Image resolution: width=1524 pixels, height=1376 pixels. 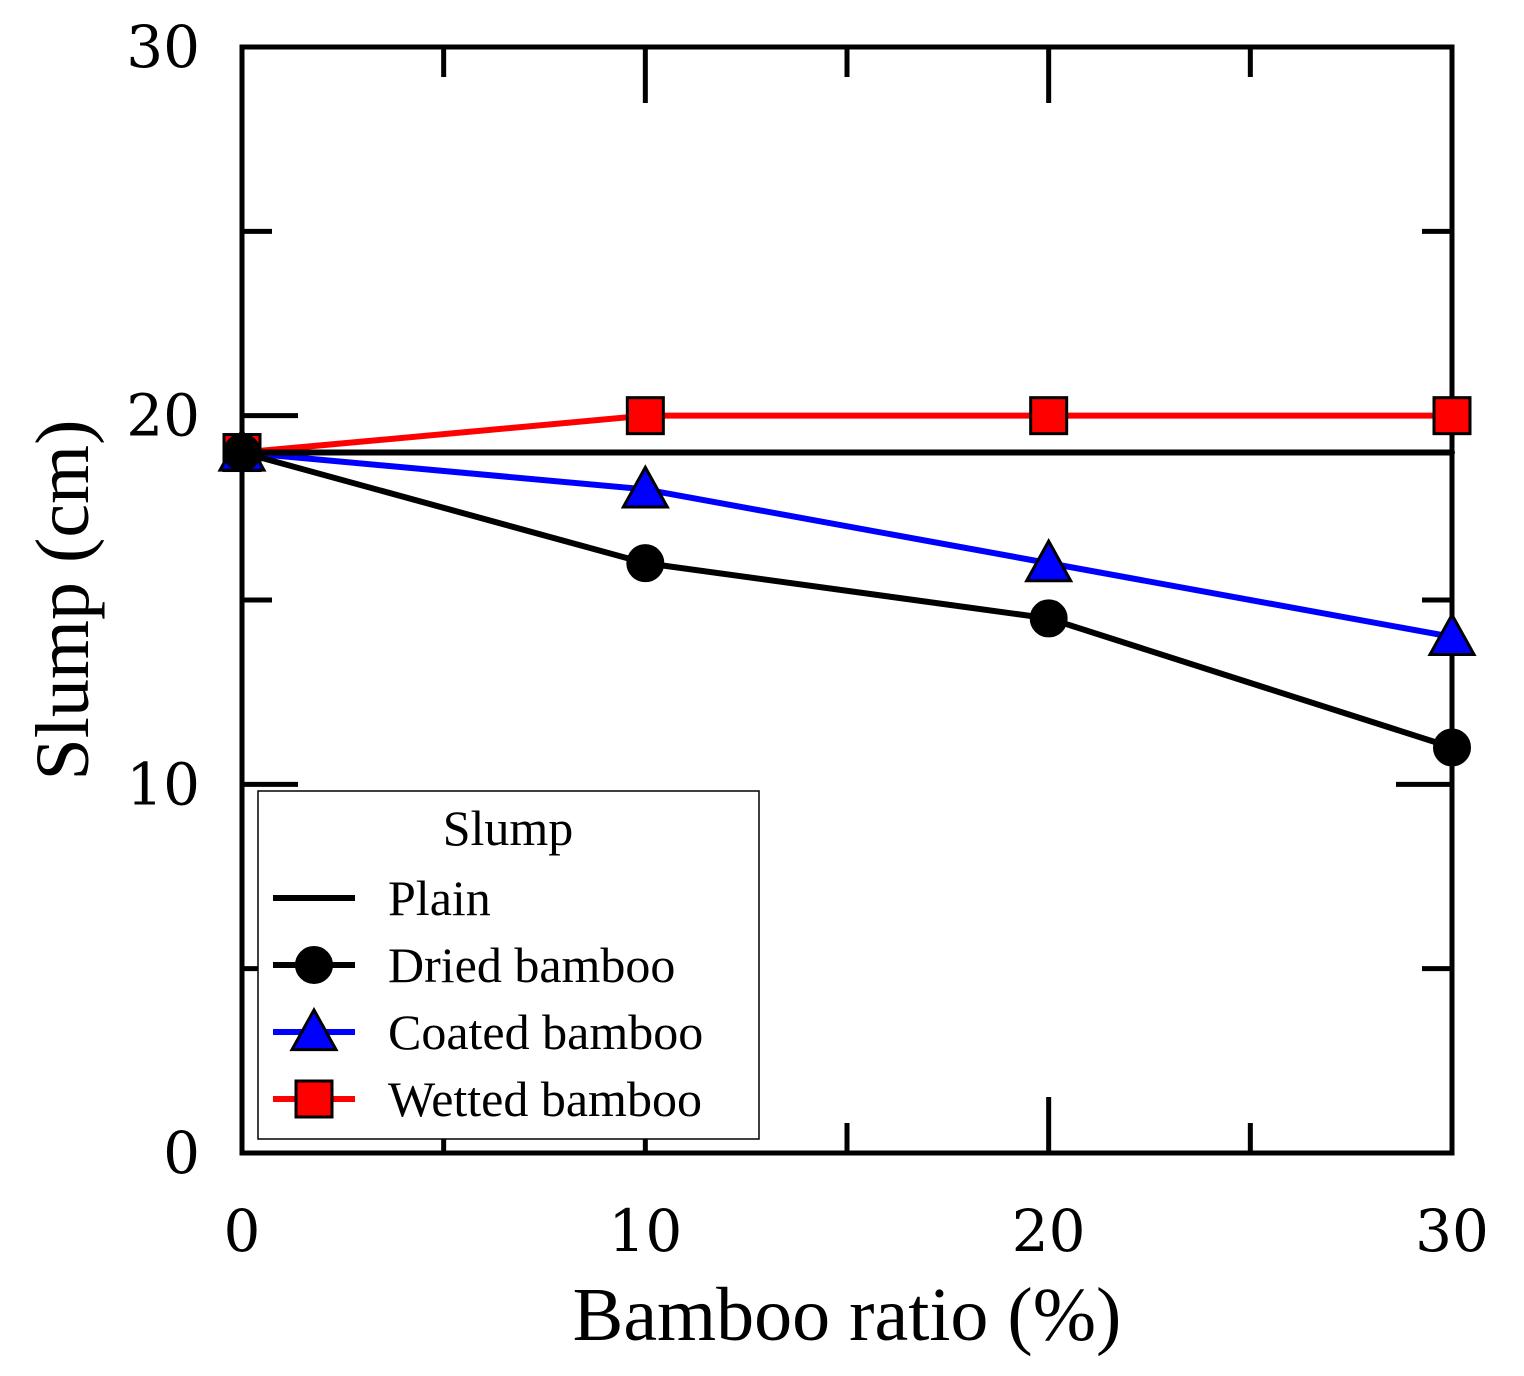 What do you see at coordinates (1049, 1231) in the screenshot?
I see `x-tick-label: 20` at bounding box center [1049, 1231].